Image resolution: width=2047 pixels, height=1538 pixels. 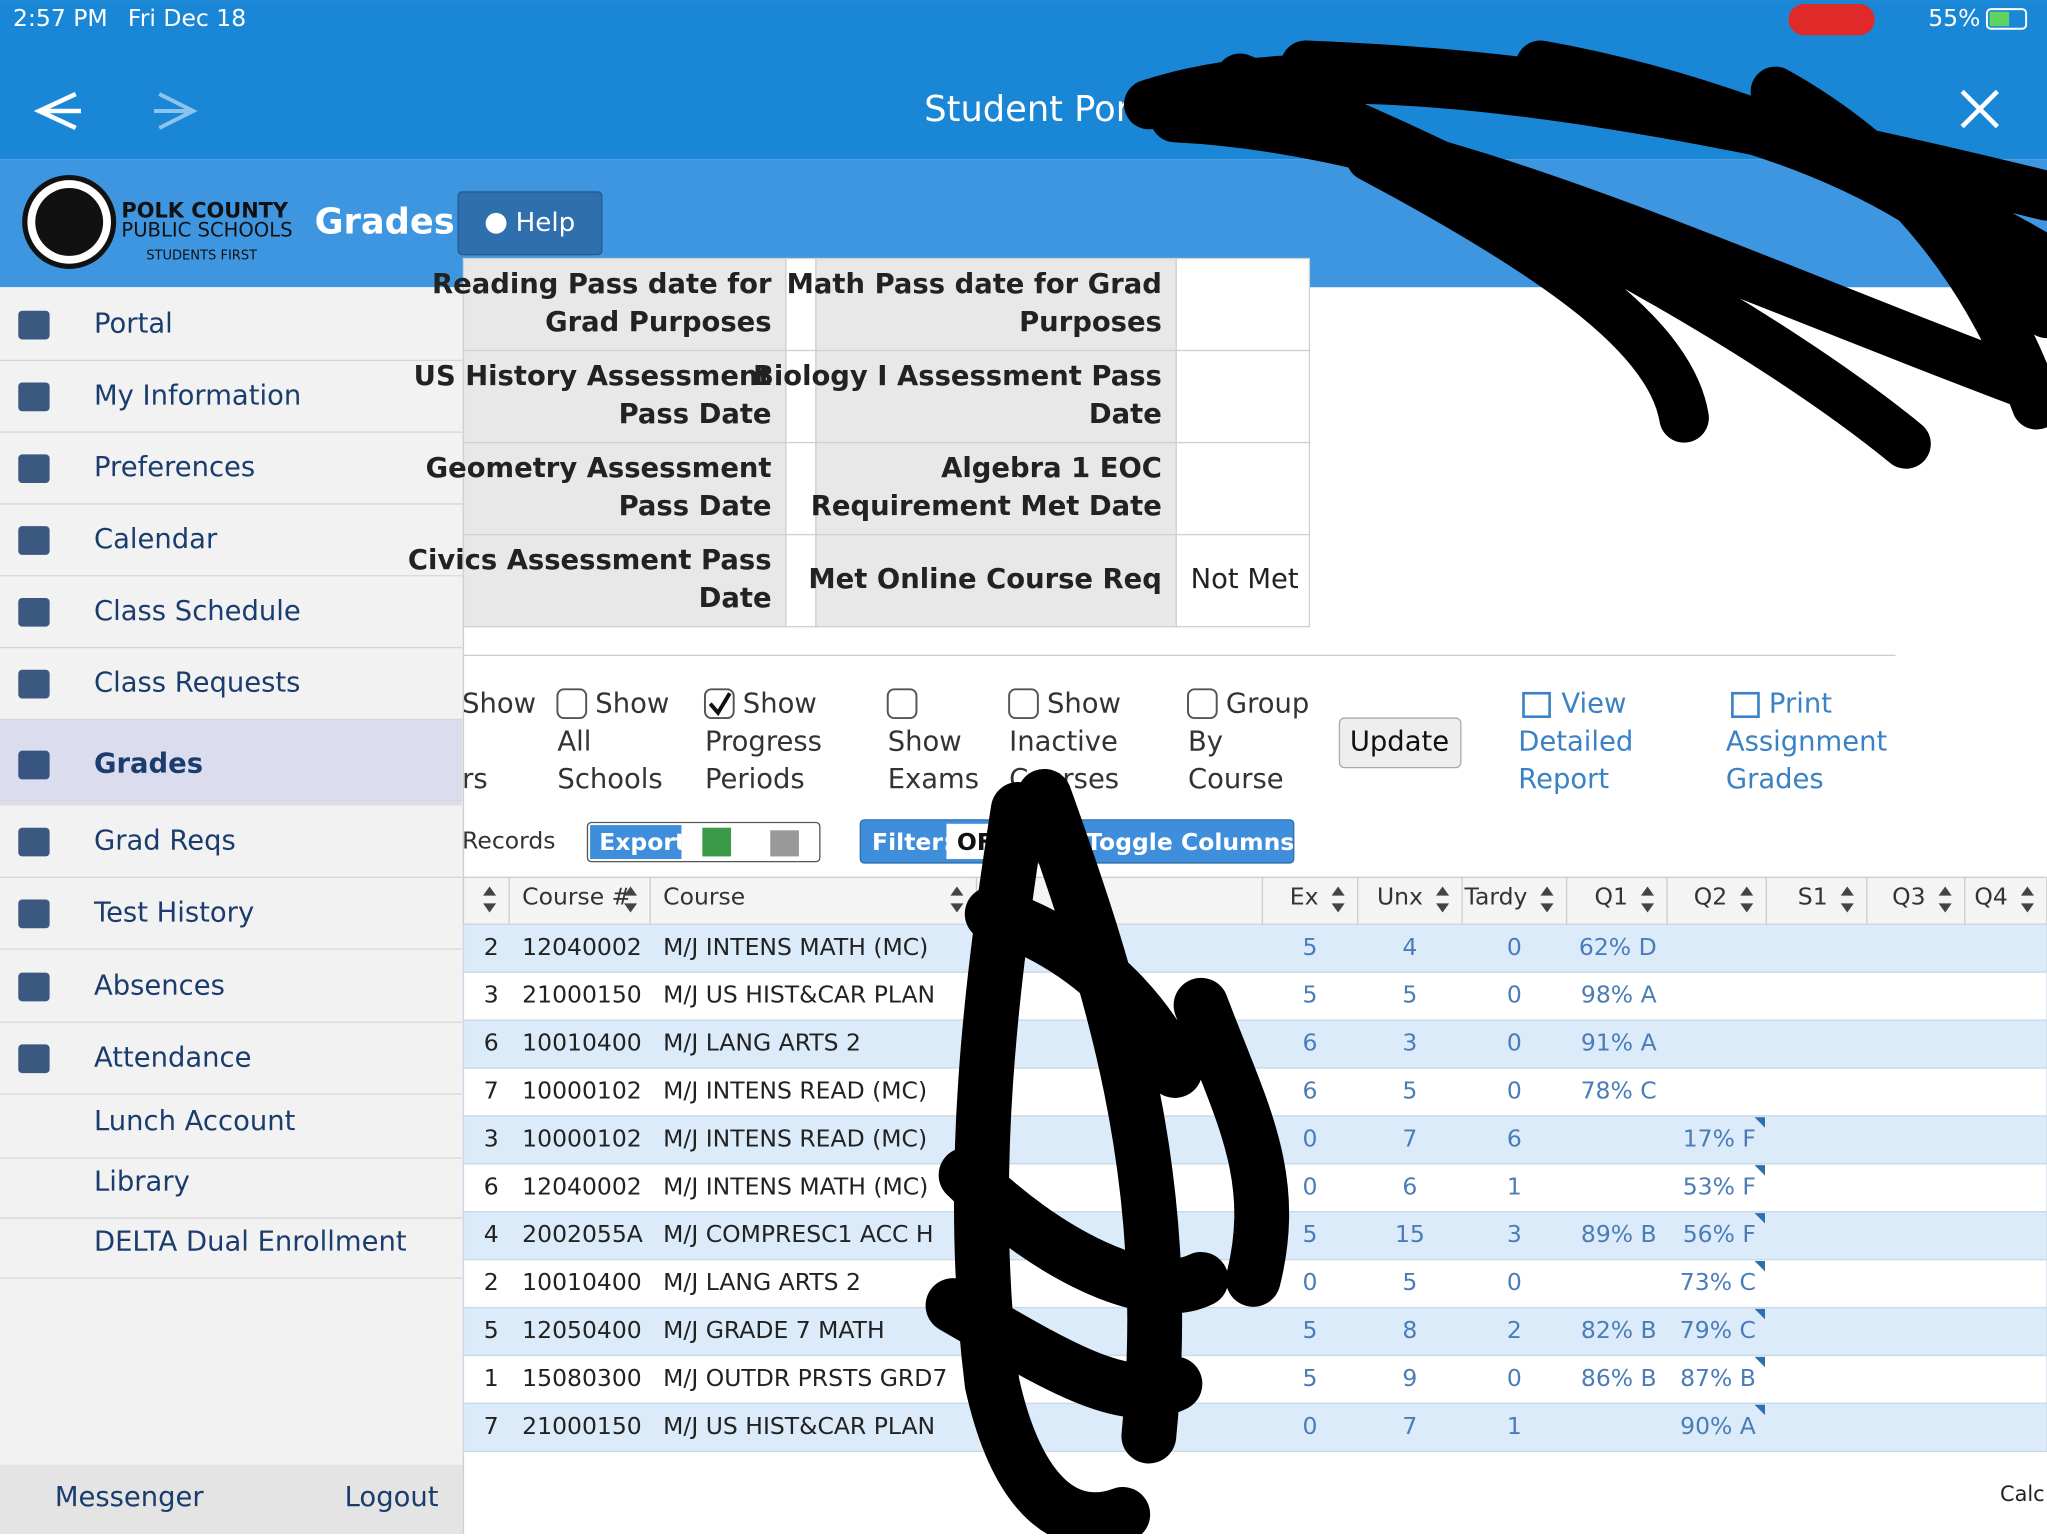 I want to click on option-label: Progress, so click(x=763, y=741).